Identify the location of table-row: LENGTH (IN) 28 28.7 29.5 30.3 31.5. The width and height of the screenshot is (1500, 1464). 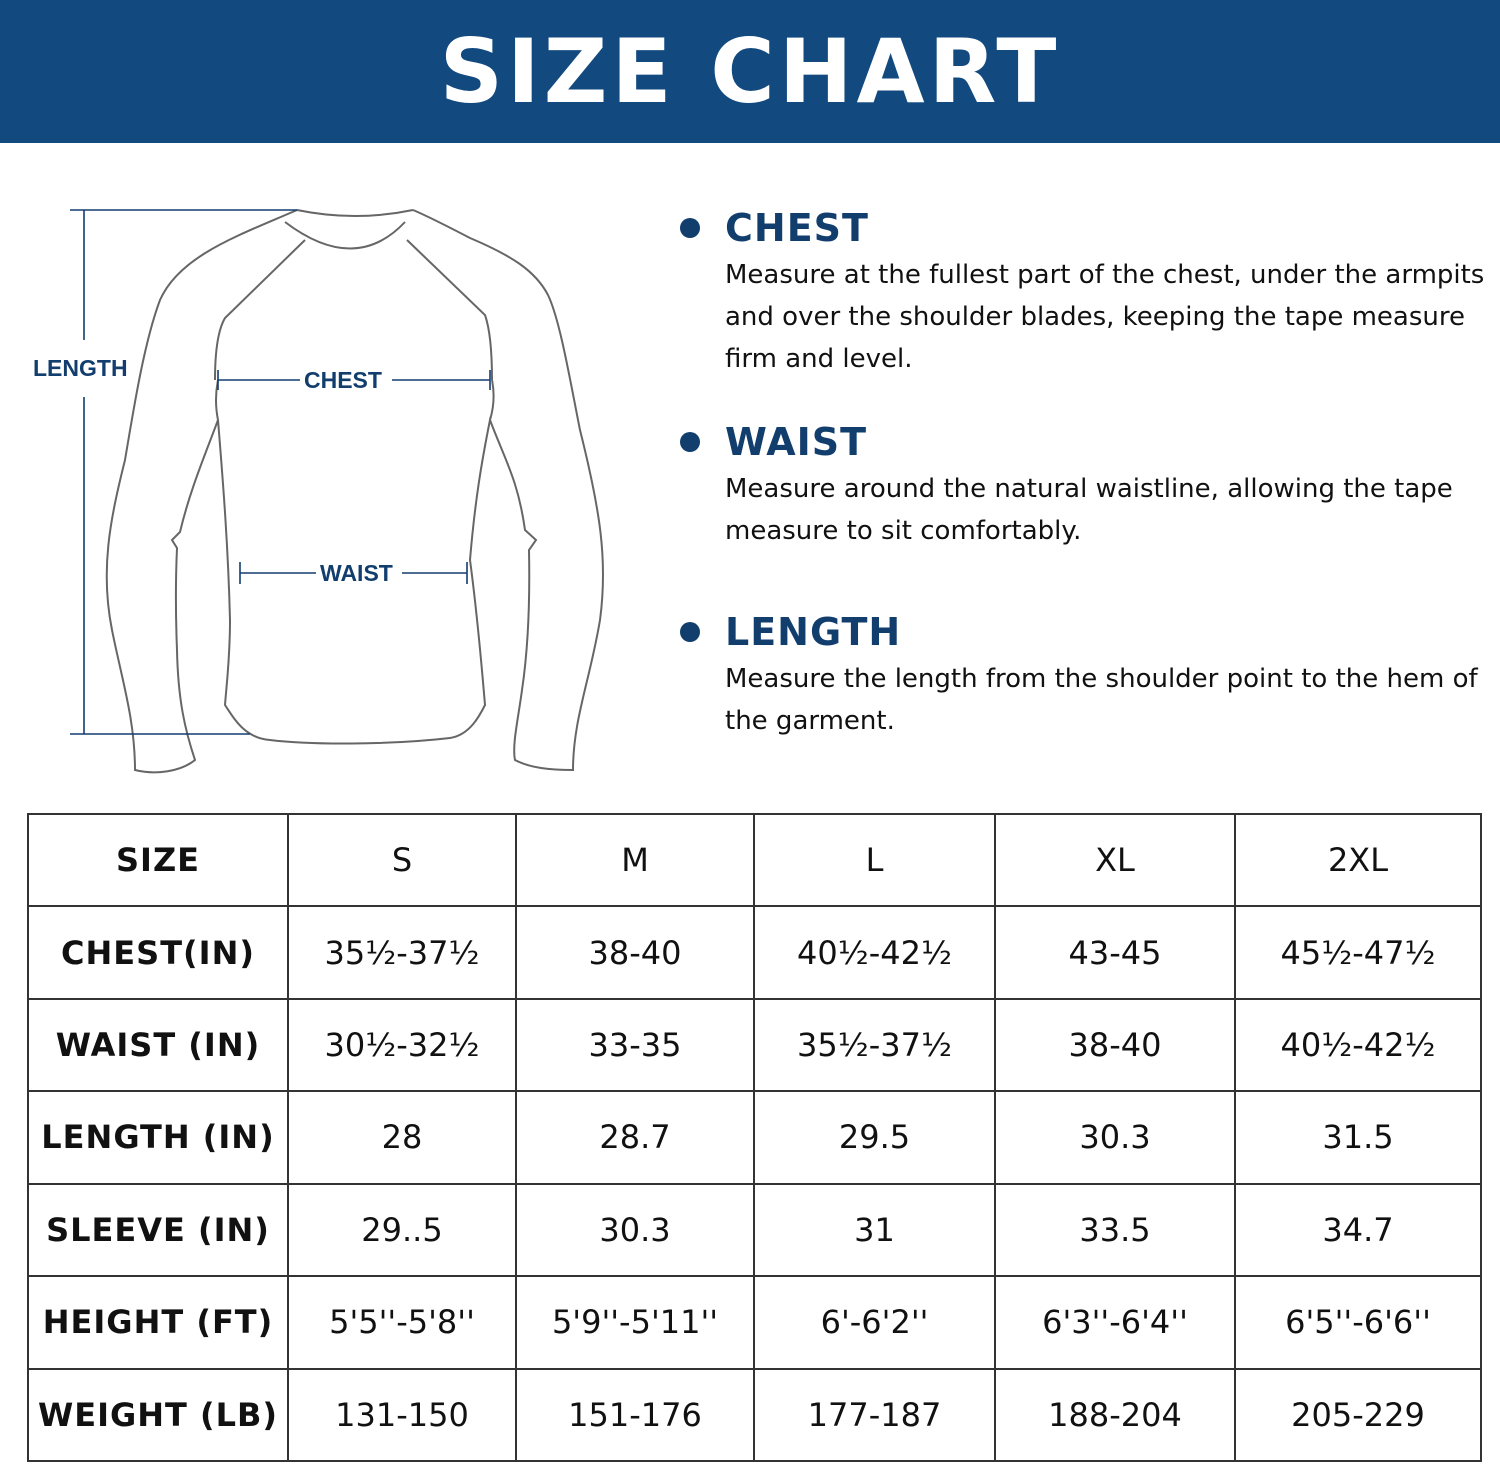
(754, 1137).